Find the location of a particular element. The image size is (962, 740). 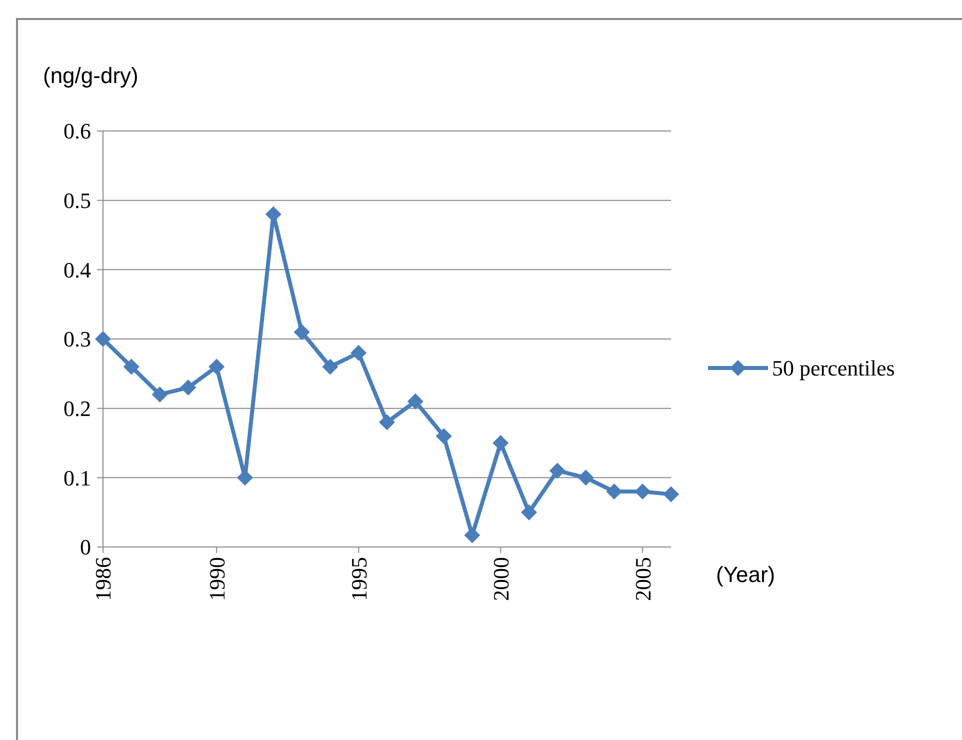

y-tick-label: 0.1 is located at coordinates (77, 477).